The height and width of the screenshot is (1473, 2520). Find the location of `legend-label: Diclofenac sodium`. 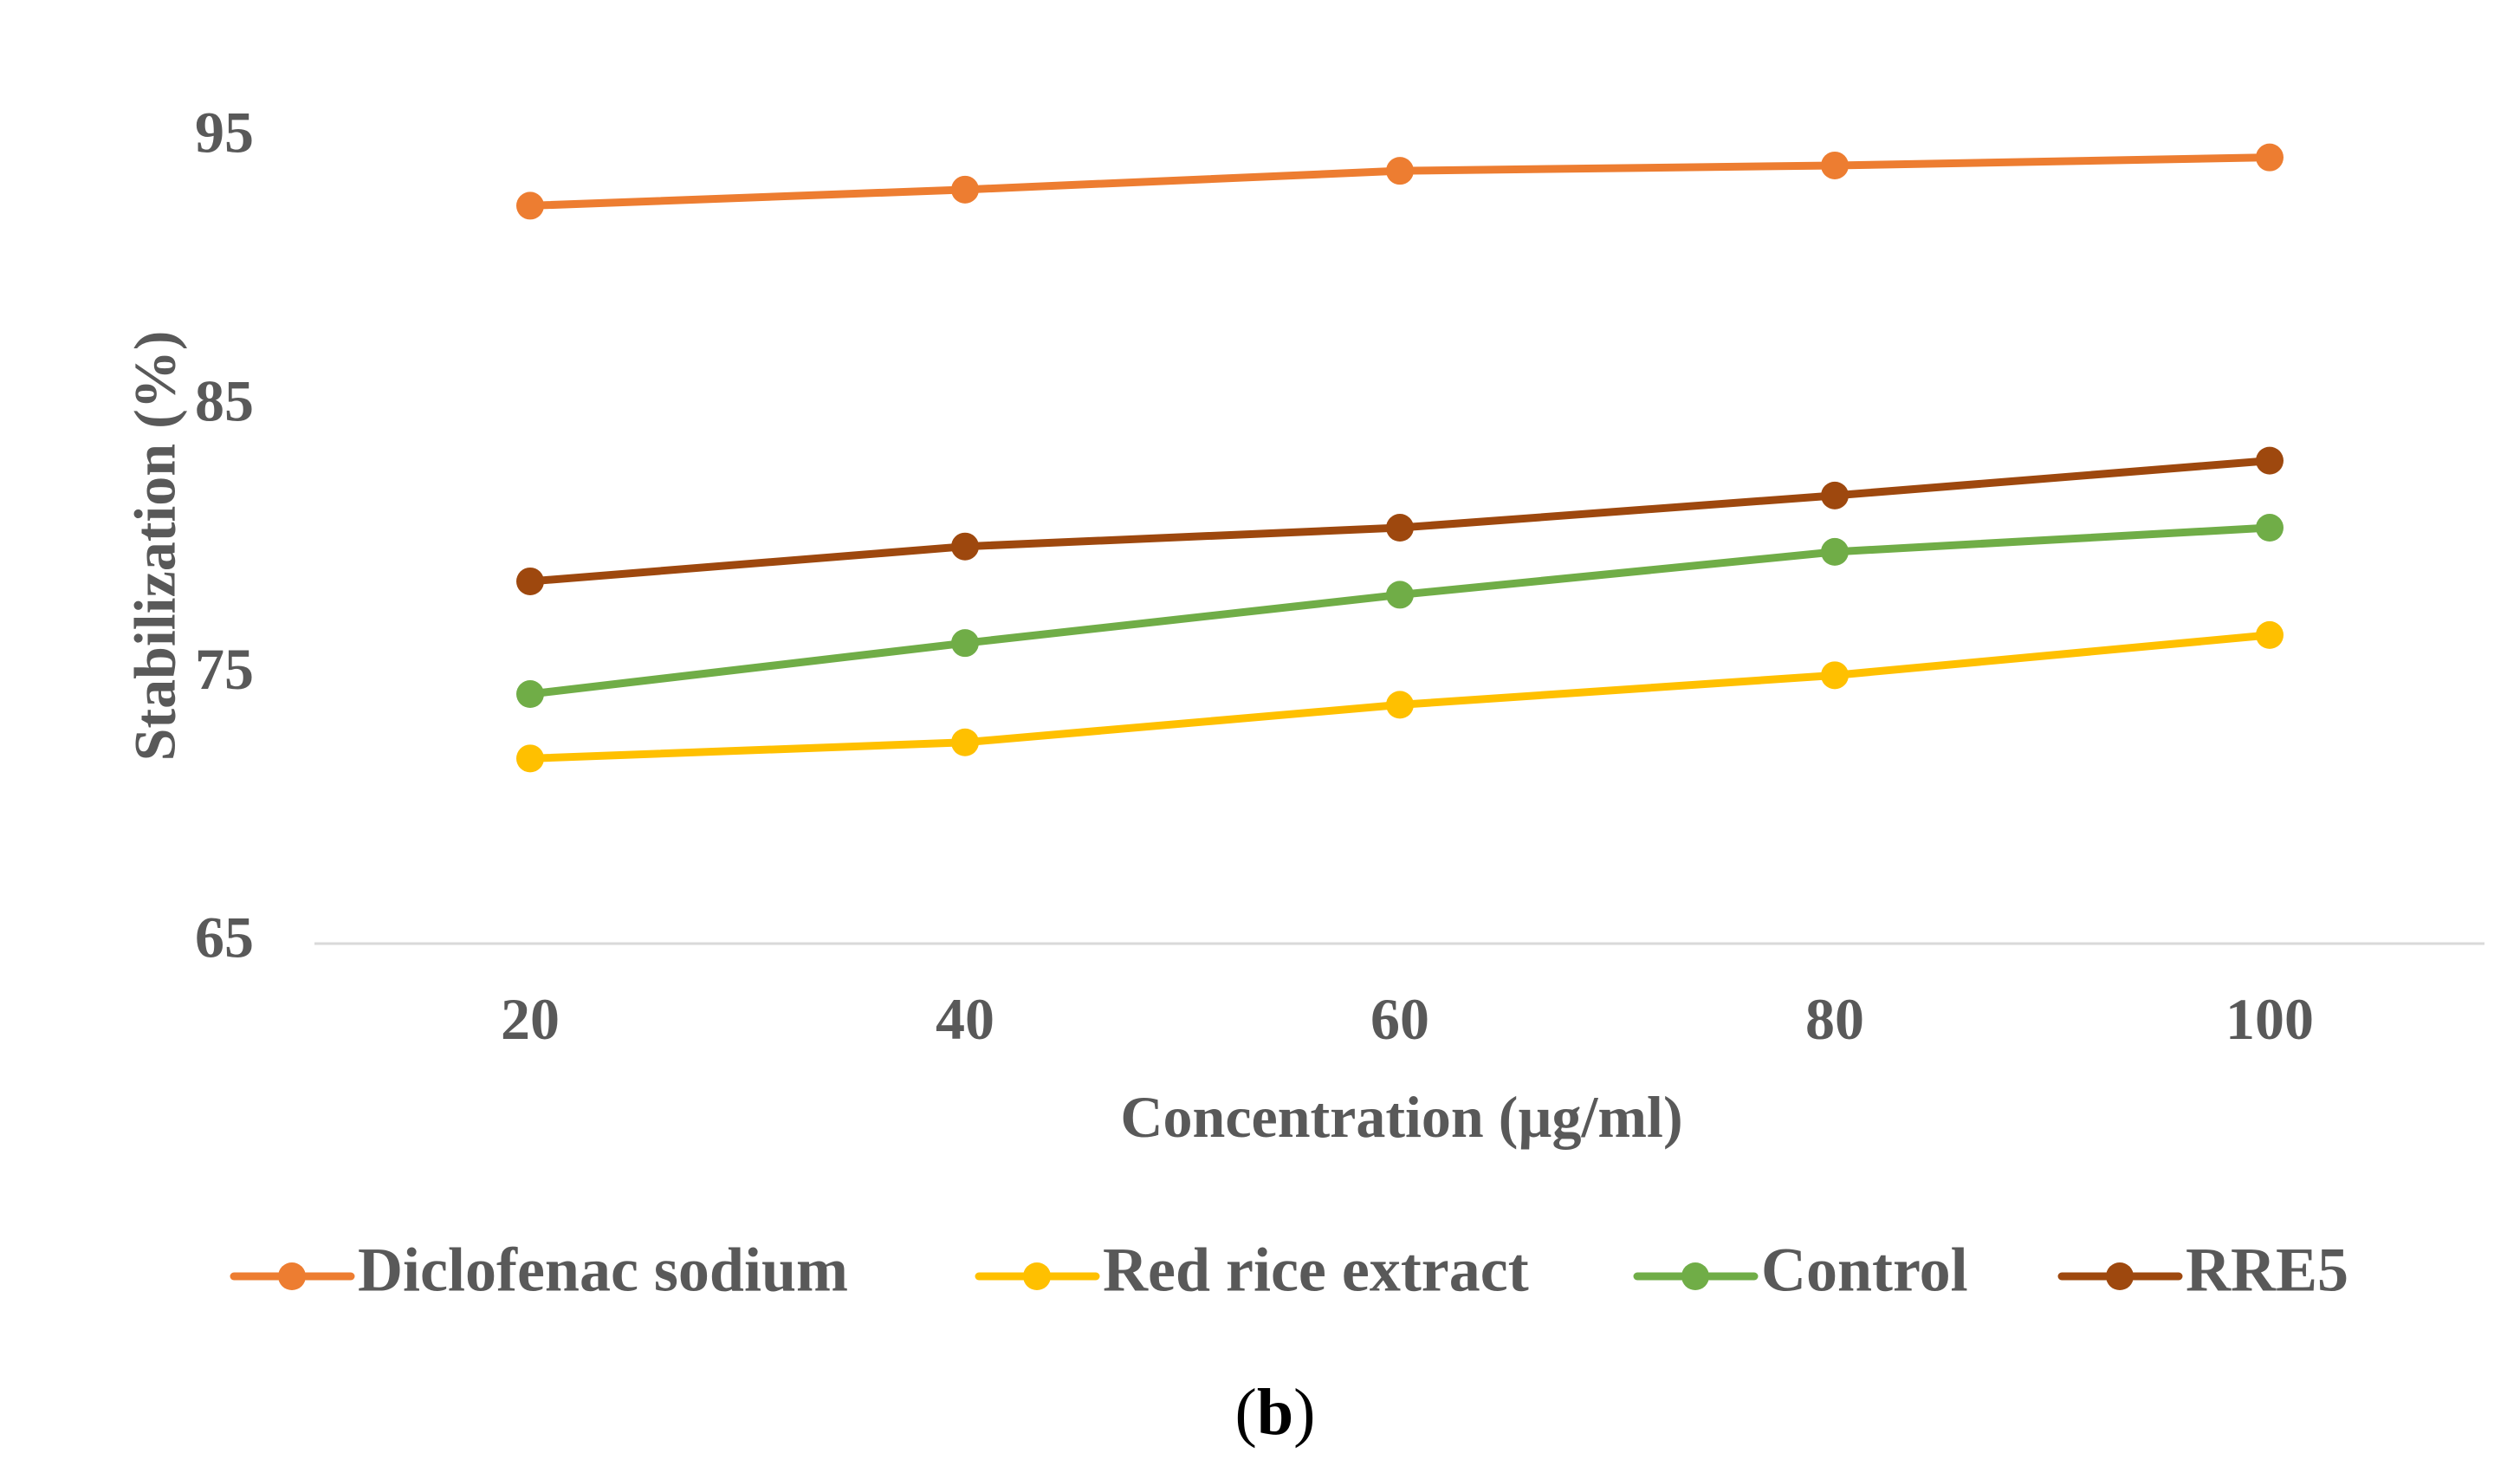

legend-label: Diclofenac sodium is located at coordinates (603, 1270).